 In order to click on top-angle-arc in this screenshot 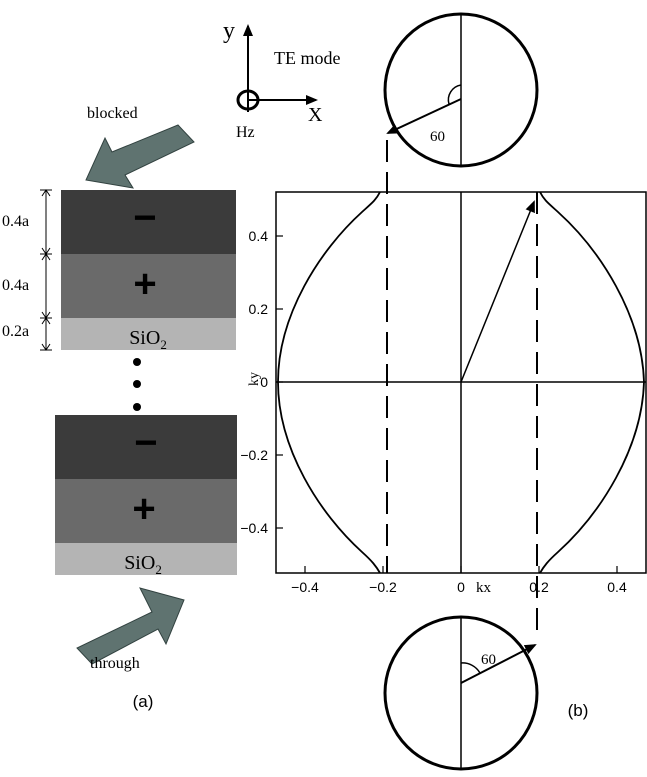, I will do `click(454, 94)`.